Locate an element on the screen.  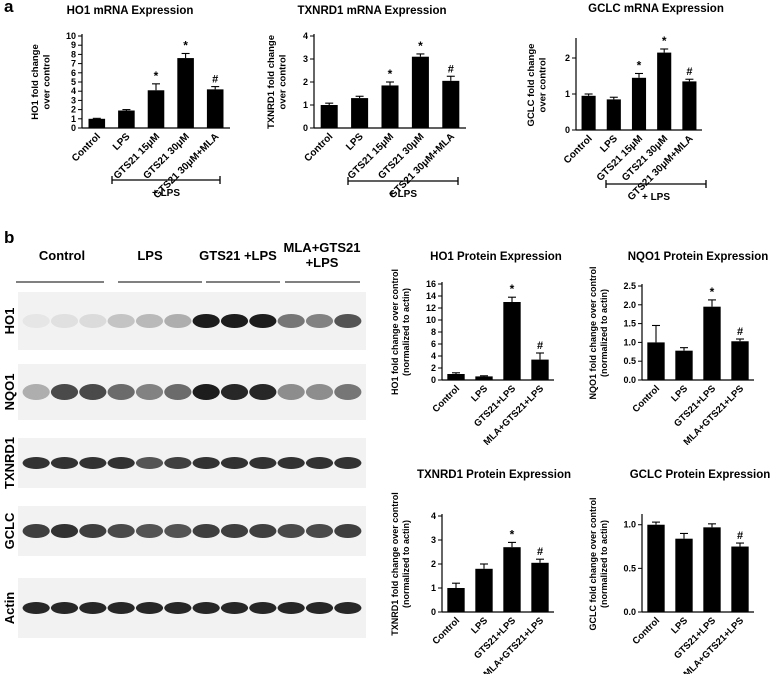
panel-b-letter: b is located at coordinates (9, 237).